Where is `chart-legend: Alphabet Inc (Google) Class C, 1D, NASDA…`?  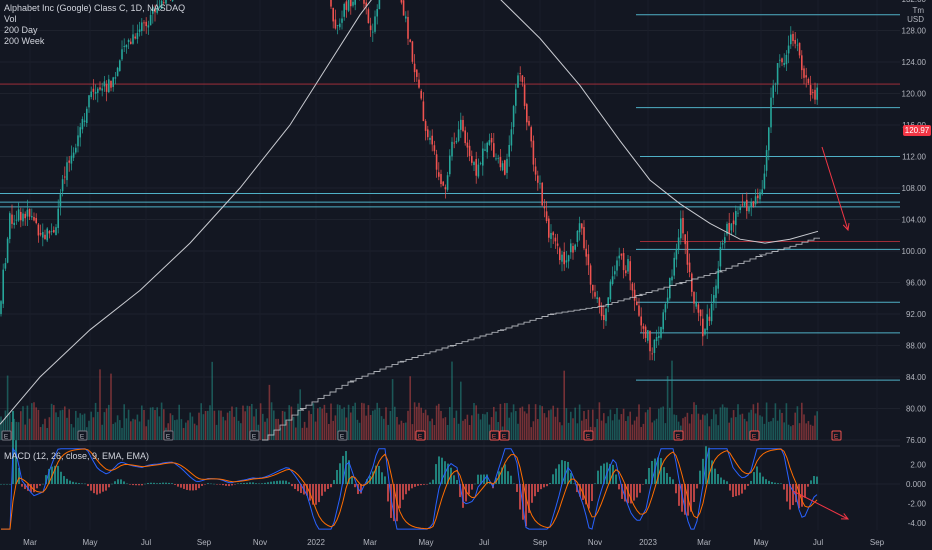 chart-legend: Alphabet Inc (Google) Class C, 1D, NASDA… is located at coordinates (94, 25).